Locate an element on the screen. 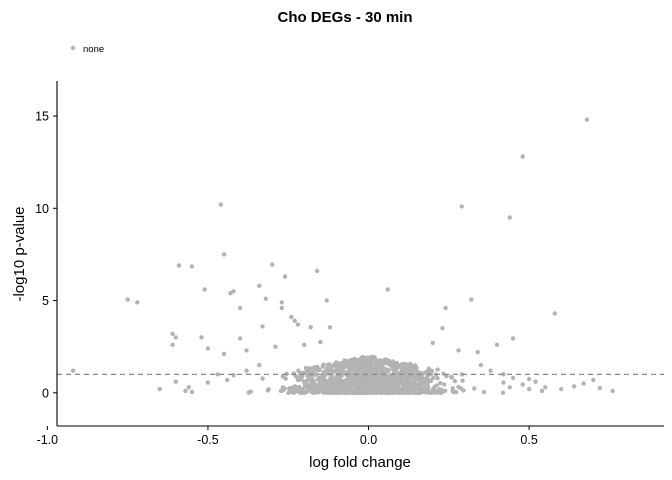 The image size is (672, 480). legend: none is located at coordinates (87, 49).